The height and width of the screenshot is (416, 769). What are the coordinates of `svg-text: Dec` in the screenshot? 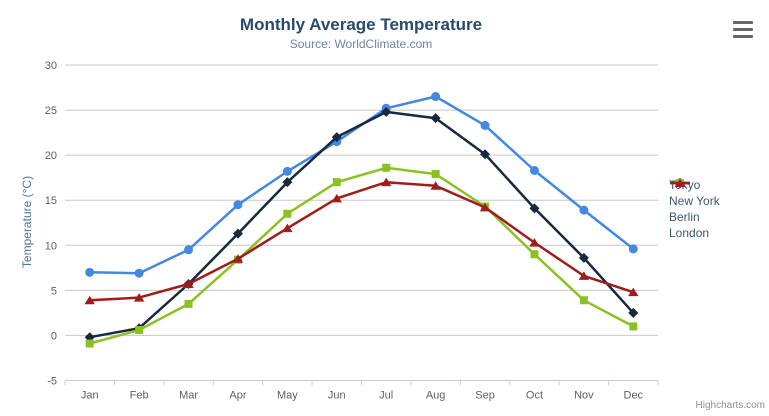 It's located at (634, 396).